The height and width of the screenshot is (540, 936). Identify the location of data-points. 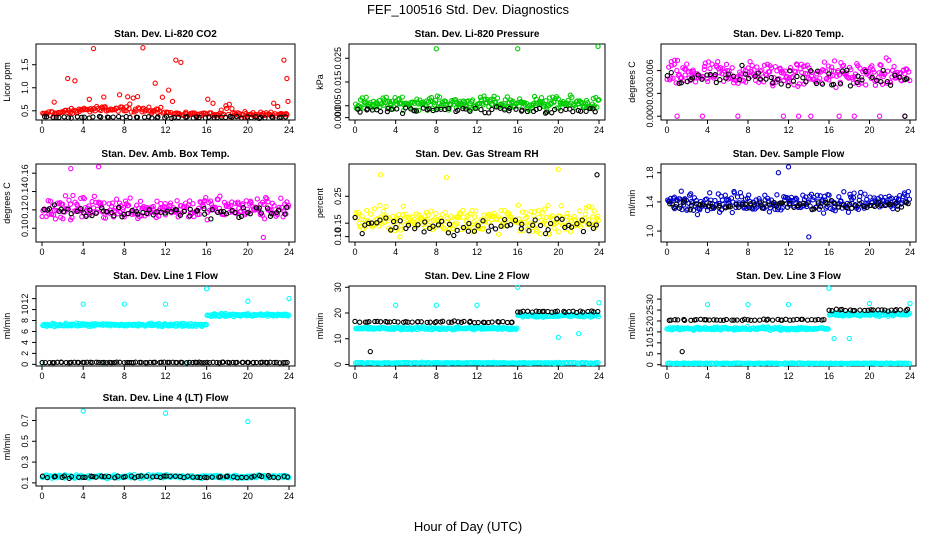
(165, 445).